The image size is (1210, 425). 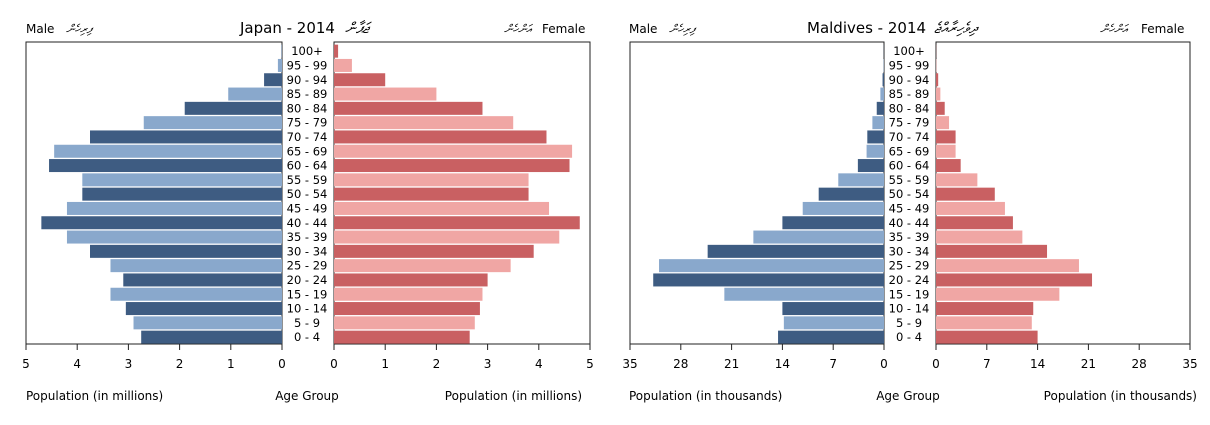 What do you see at coordinates (884, 364) in the screenshot?
I see `maldives-tick-label-left: 0` at bounding box center [884, 364].